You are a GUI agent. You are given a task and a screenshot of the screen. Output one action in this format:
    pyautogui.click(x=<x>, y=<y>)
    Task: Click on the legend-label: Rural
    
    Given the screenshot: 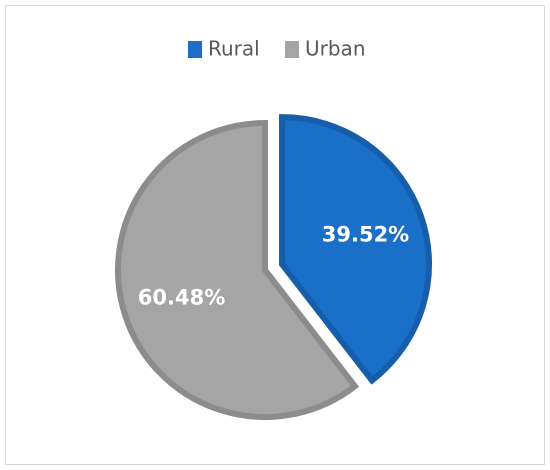 What is the action you would take?
    pyautogui.click(x=234, y=49)
    